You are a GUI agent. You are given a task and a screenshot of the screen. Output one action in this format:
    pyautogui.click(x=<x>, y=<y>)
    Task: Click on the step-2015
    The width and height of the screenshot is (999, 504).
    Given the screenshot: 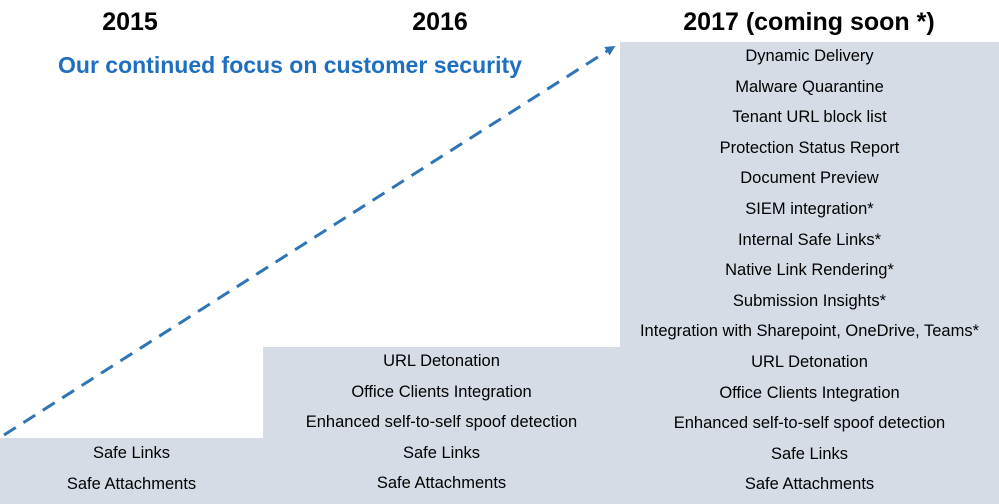 What is the action you would take?
    pyautogui.click(x=131, y=471)
    